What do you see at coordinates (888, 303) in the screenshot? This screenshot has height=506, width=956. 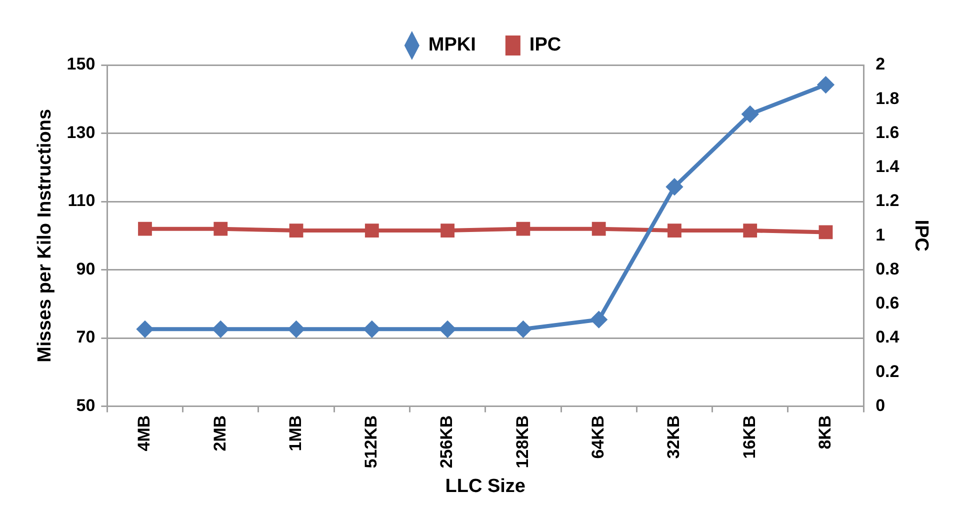 I see `y2-tick-label: 0.6` at bounding box center [888, 303].